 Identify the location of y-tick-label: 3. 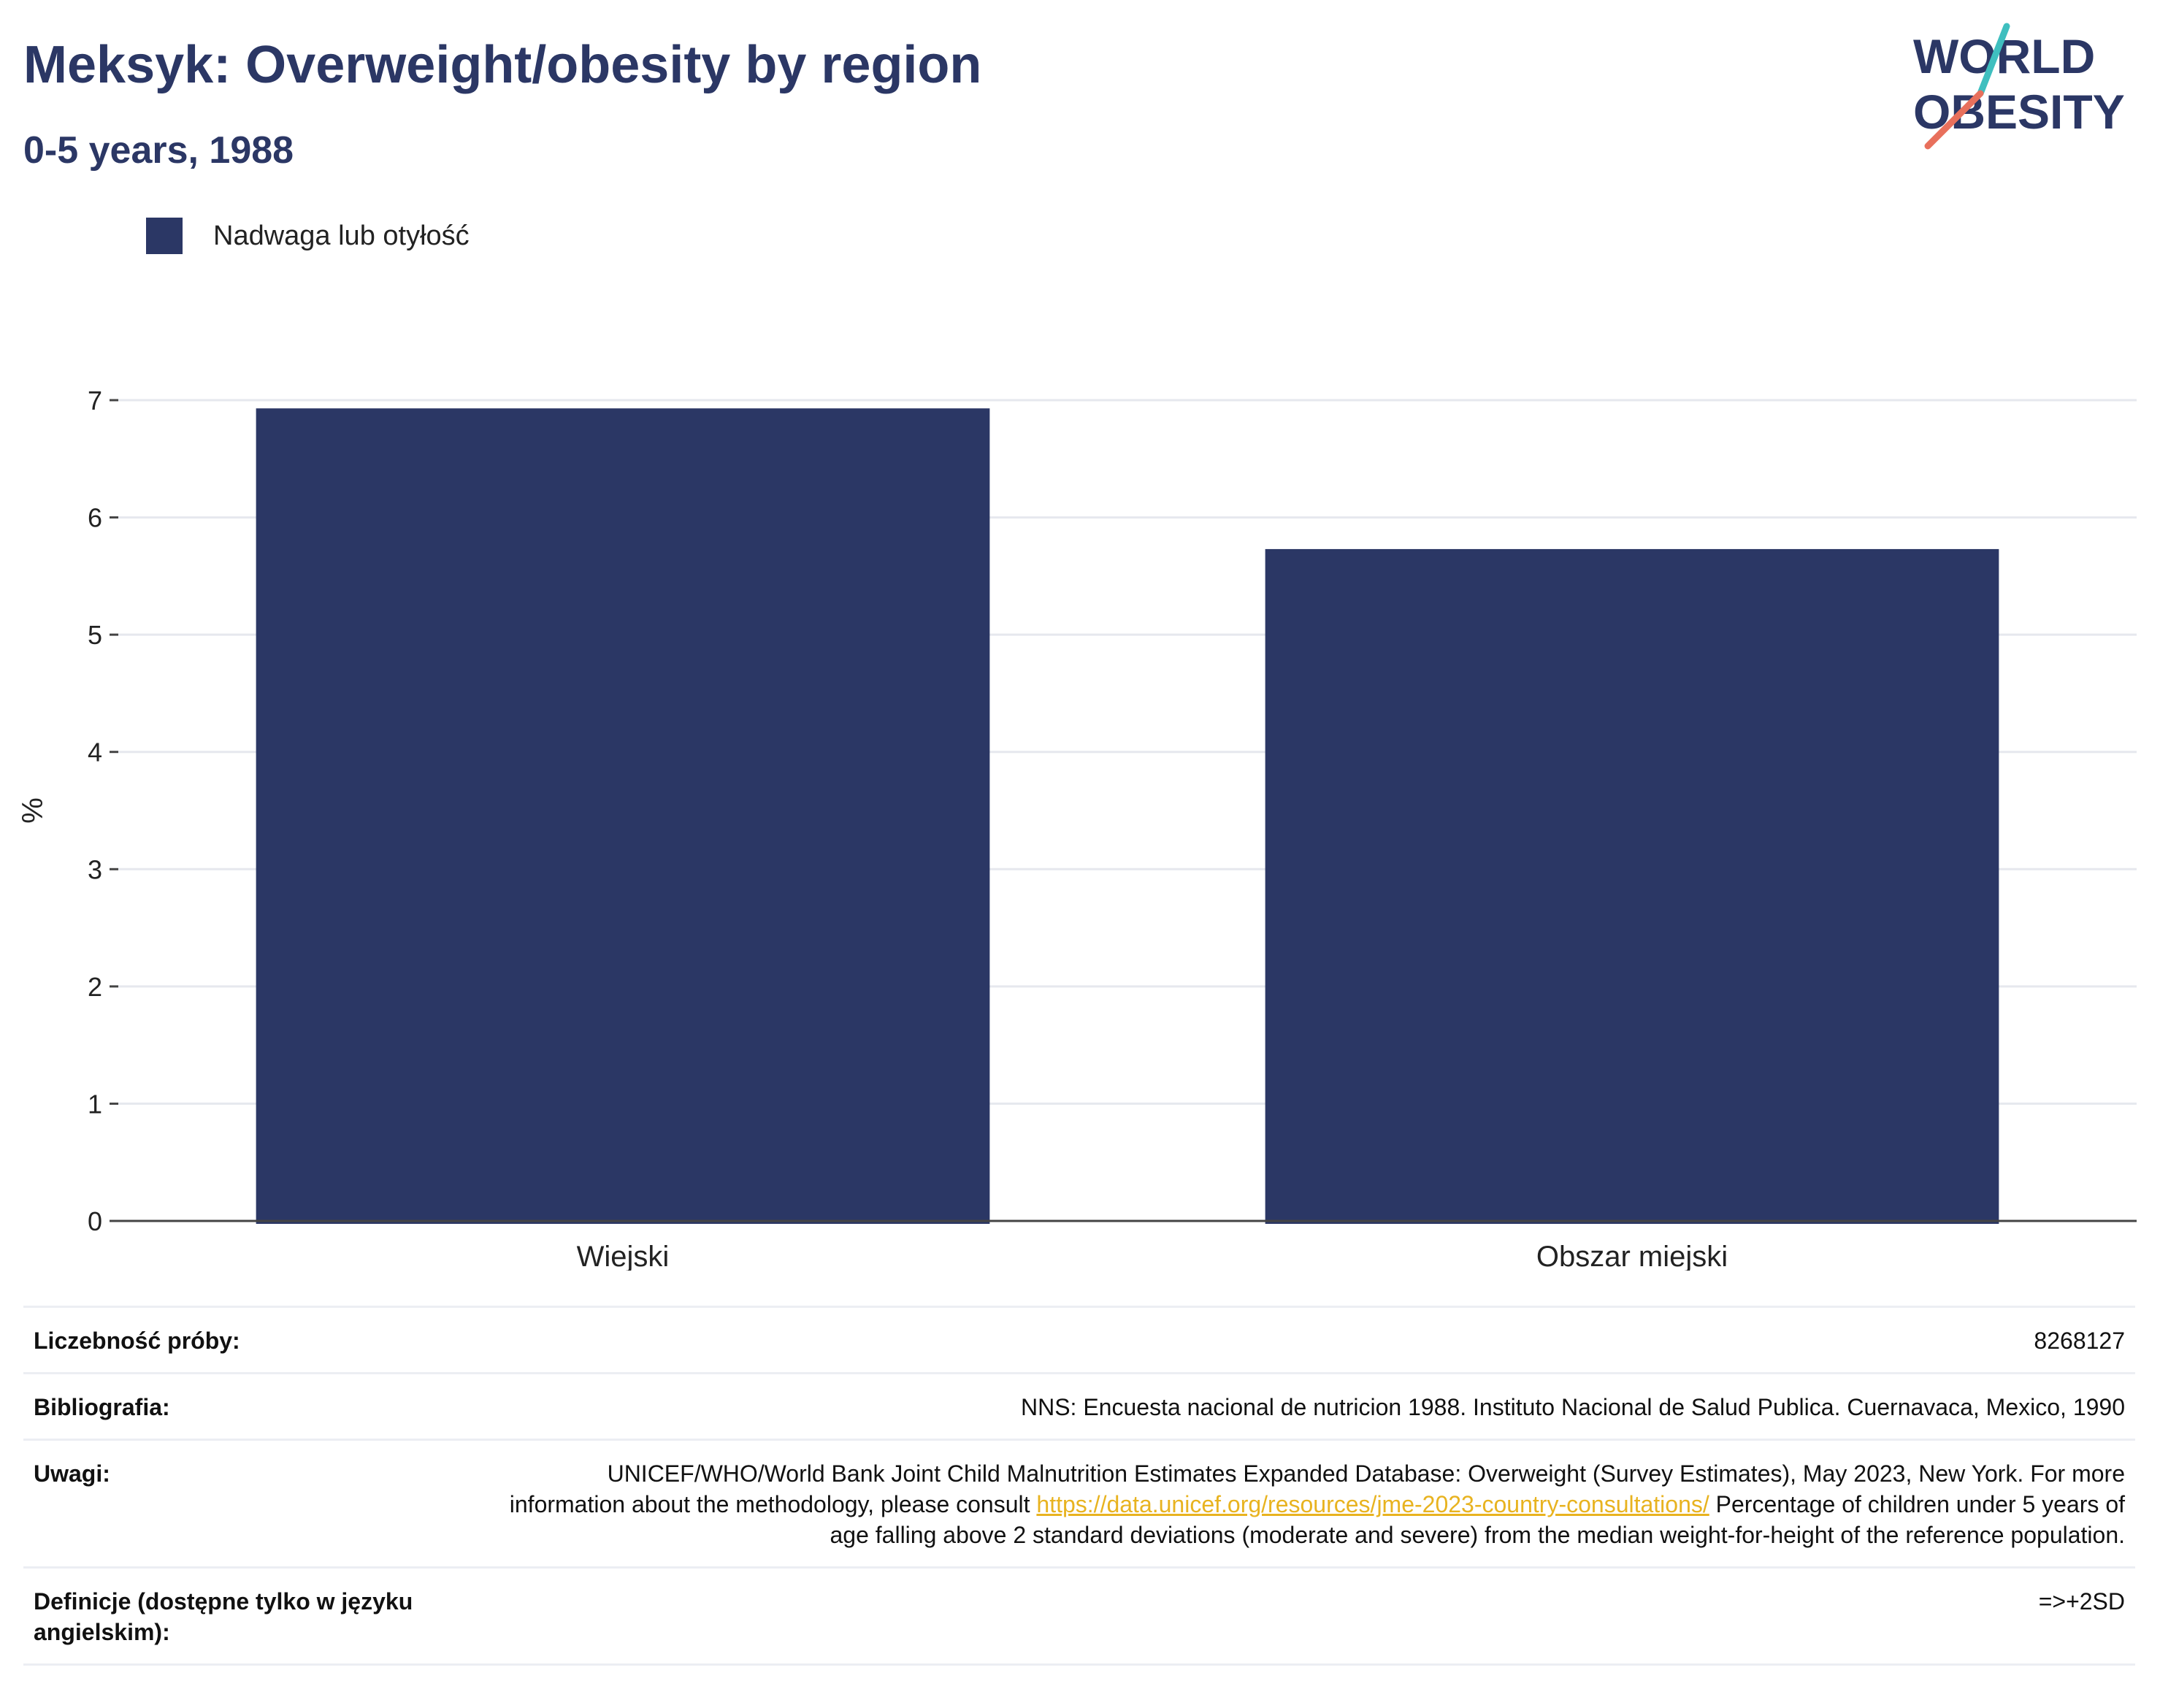
(95, 869).